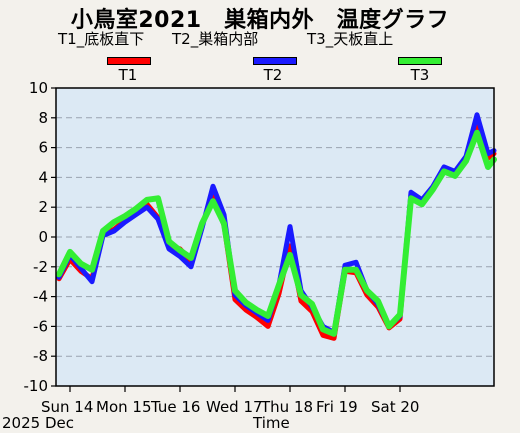  I want to click on y-tick-label: 10, so click(38, 88).